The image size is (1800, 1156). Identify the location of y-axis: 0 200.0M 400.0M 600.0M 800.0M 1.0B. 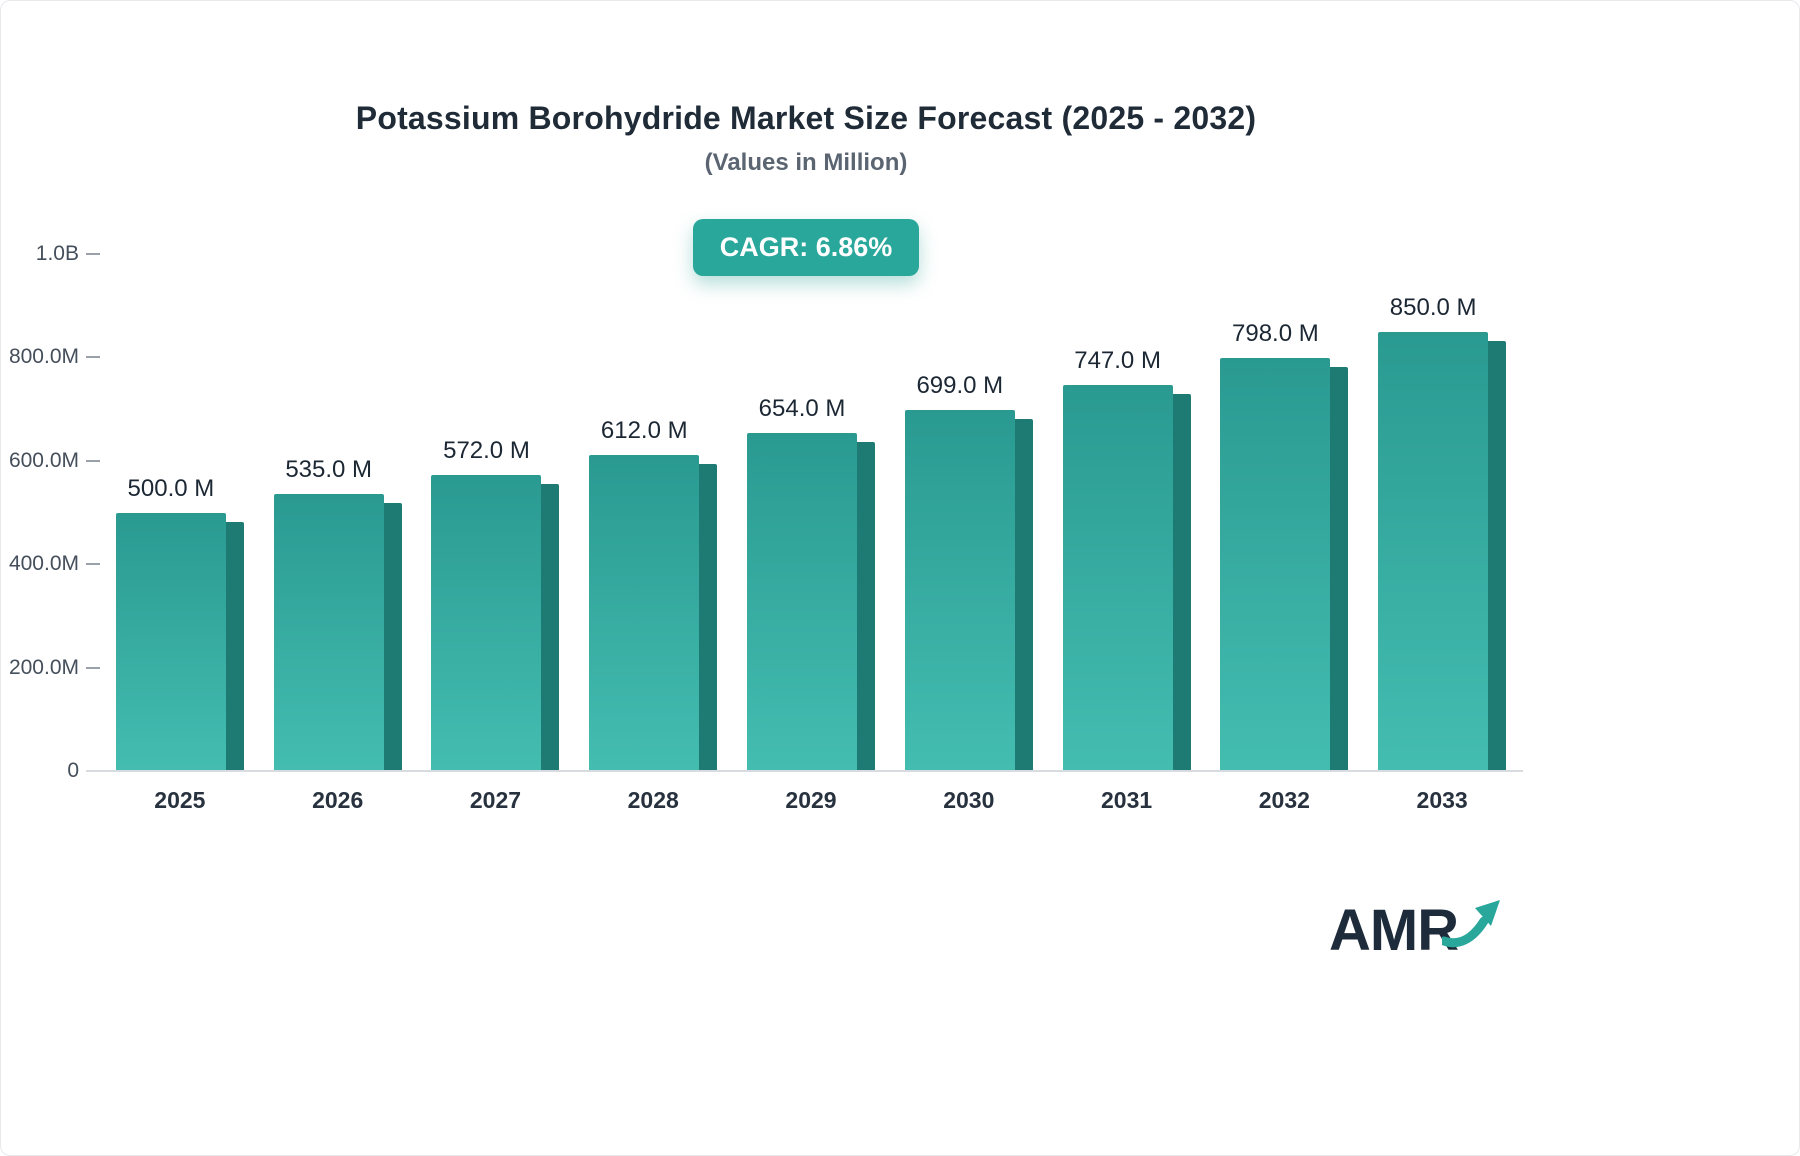
(43, 512).